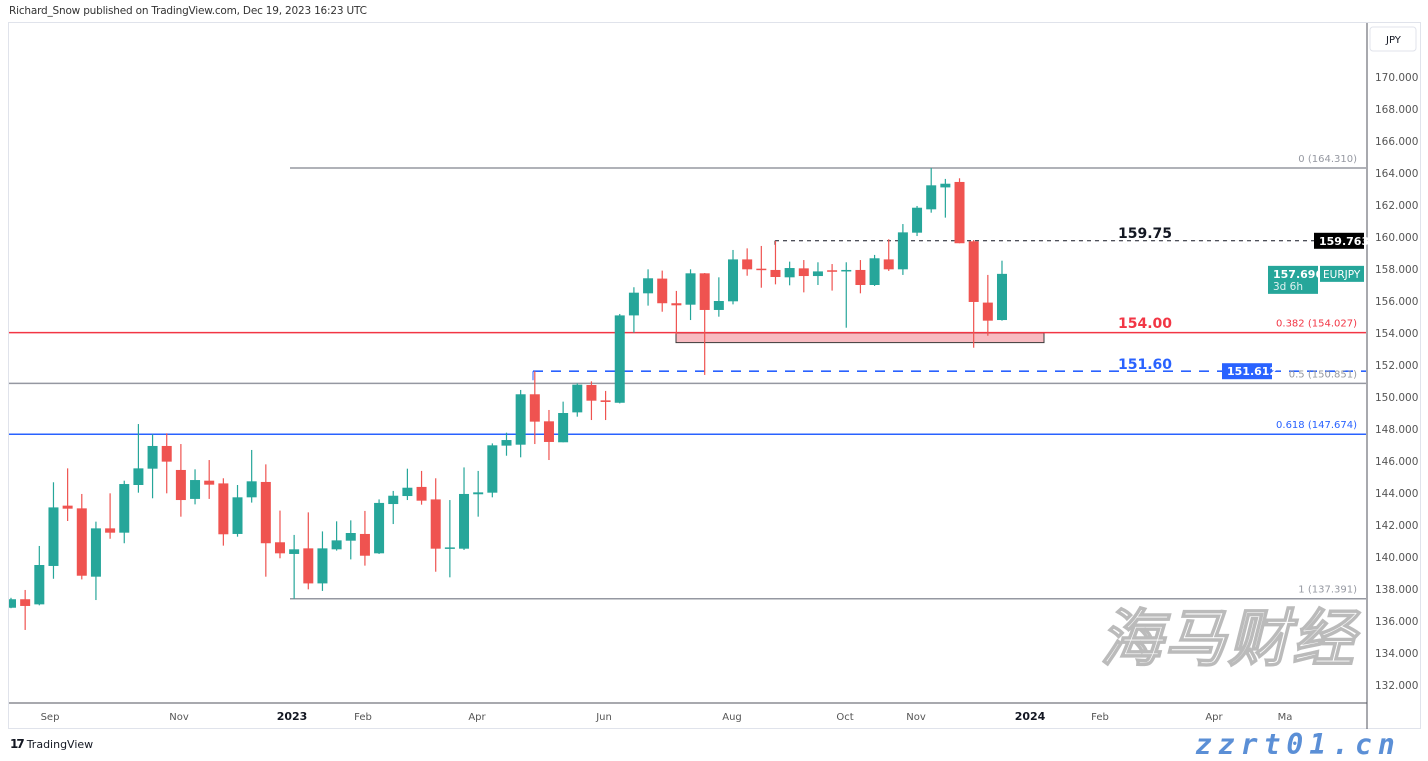  I want to click on level-label-154.00: 154.00, so click(1145, 324).